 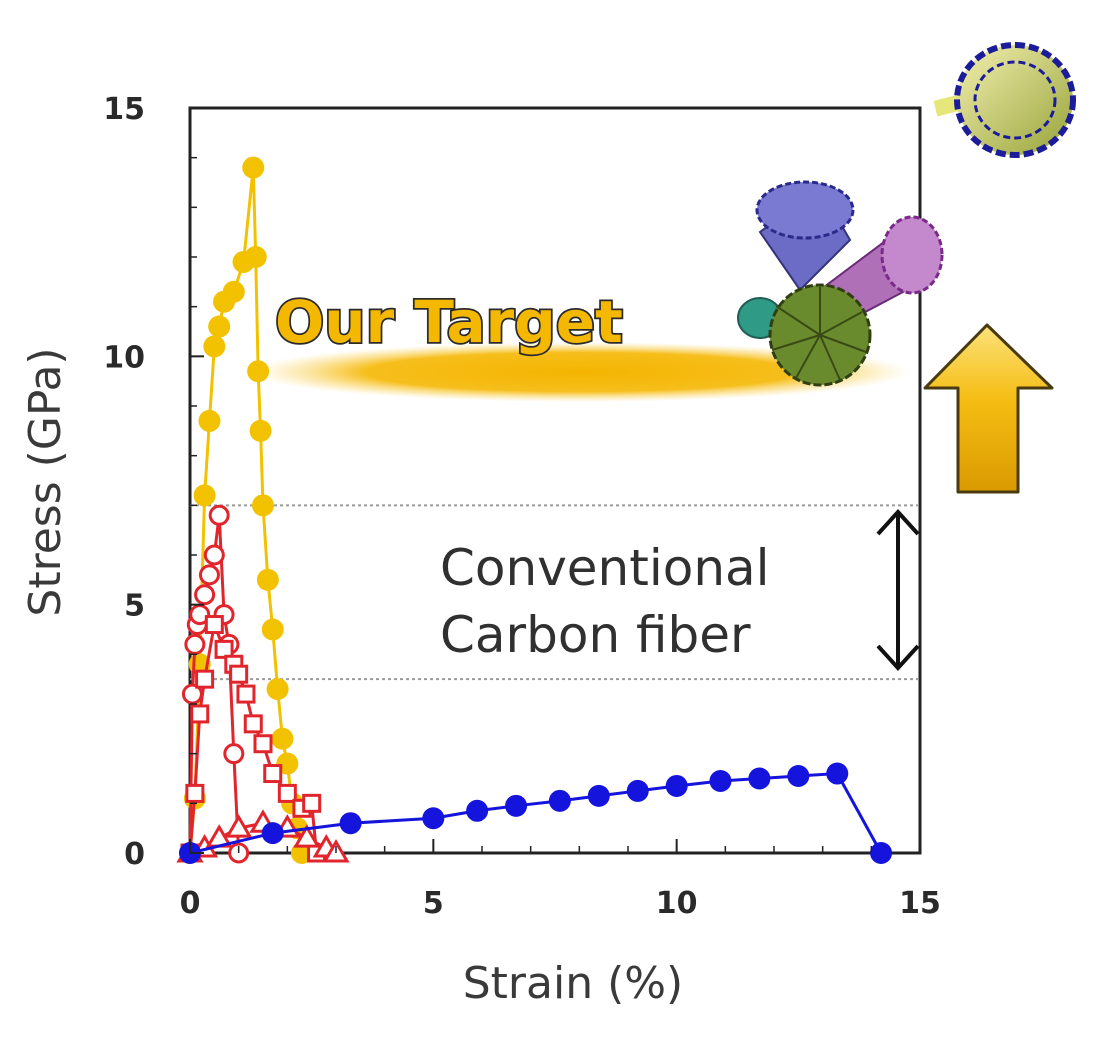 I want to click on conventional-label-line1: Conventional, so click(x=605, y=568).